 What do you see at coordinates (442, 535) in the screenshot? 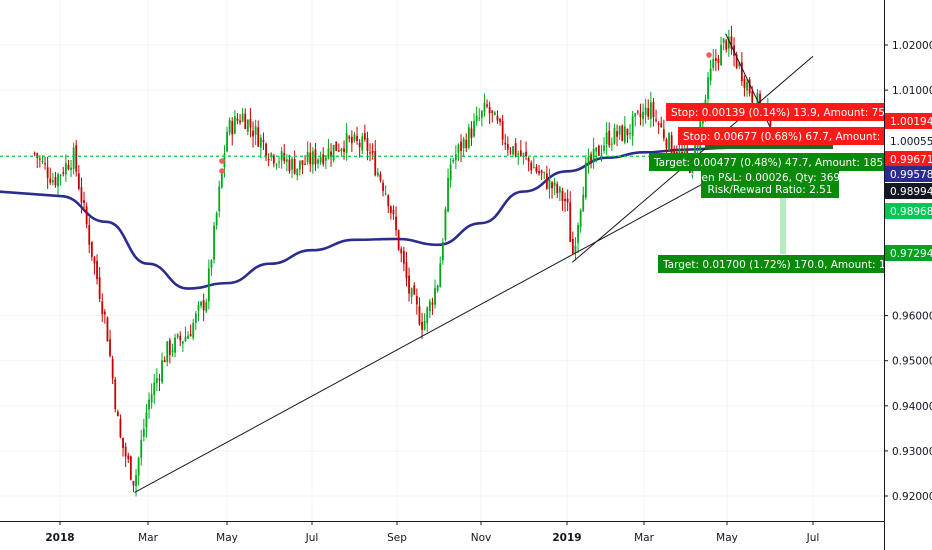
I see `time-axis-bg` at bounding box center [442, 535].